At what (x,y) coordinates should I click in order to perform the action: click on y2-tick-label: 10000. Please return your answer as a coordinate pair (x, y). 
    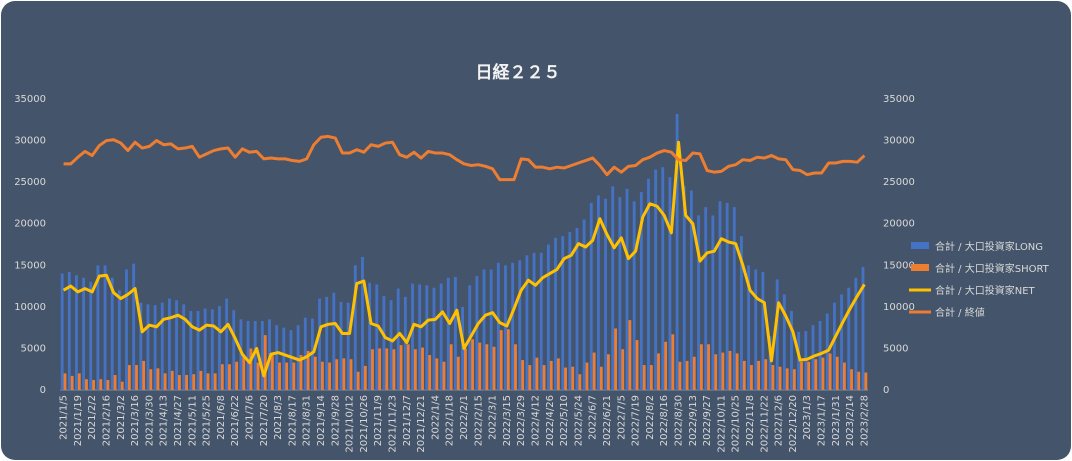
    Looking at the image, I should click on (899, 307).